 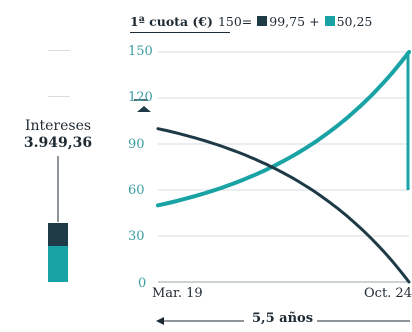 What do you see at coordinates (180, 32) in the screenshot?
I see `legend-underline` at bounding box center [180, 32].